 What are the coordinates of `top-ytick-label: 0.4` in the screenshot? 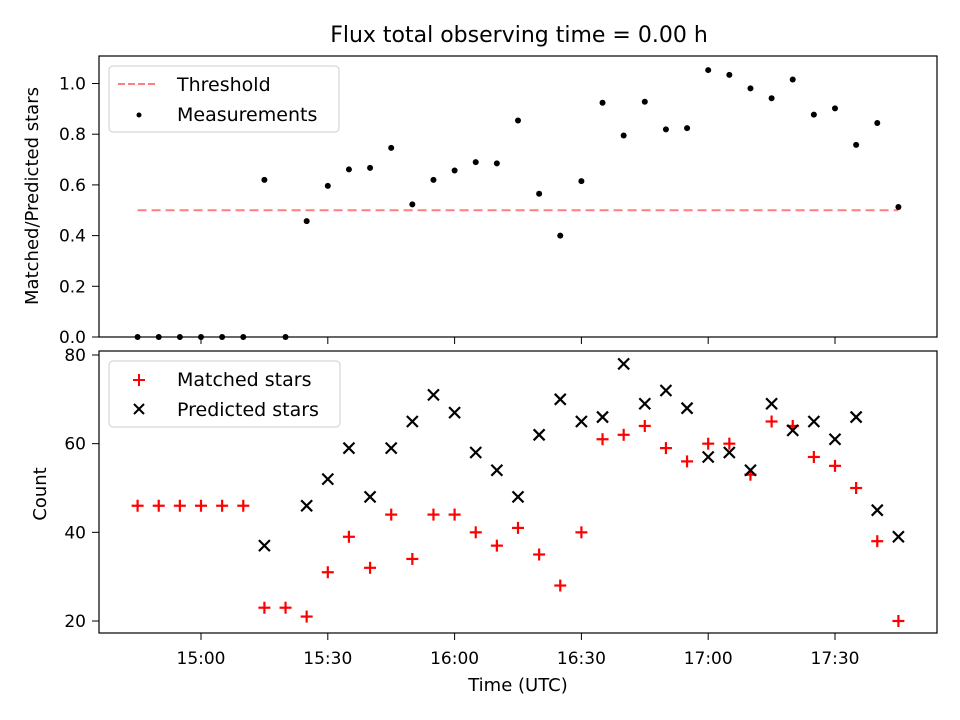 It's located at (72, 237).